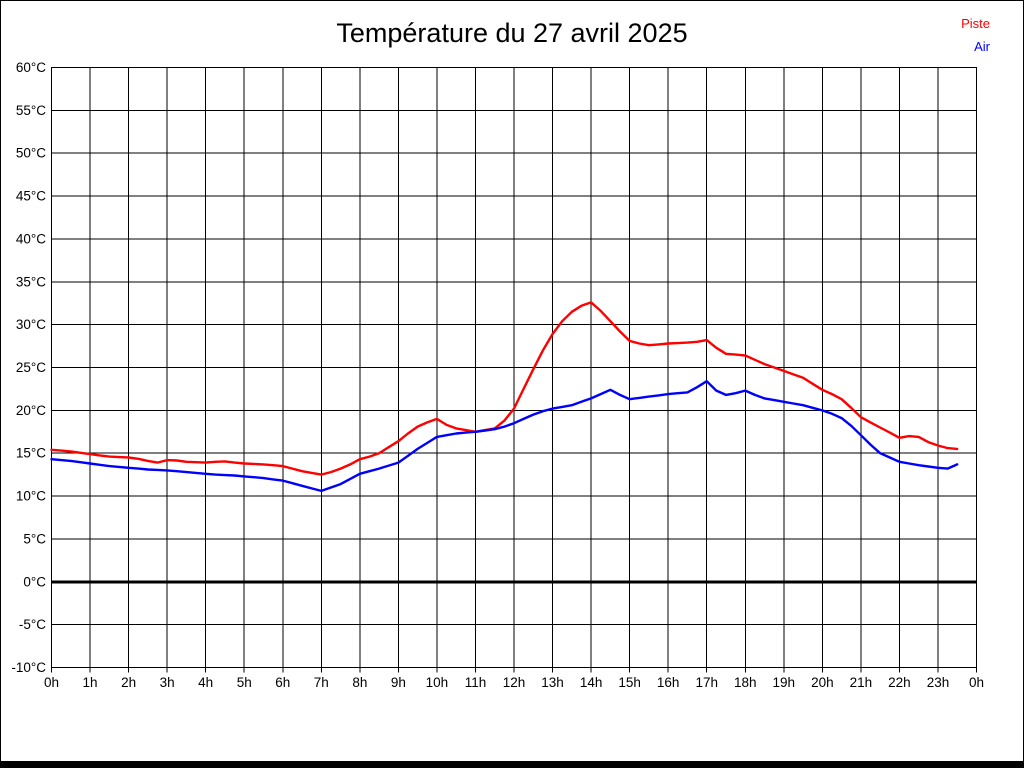 The width and height of the screenshot is (1024, 768). What do you see at coordinates (205, 682) in the screenshot?
I see `x-axis-tick-label: 4h` at bounding box center [205, 682].